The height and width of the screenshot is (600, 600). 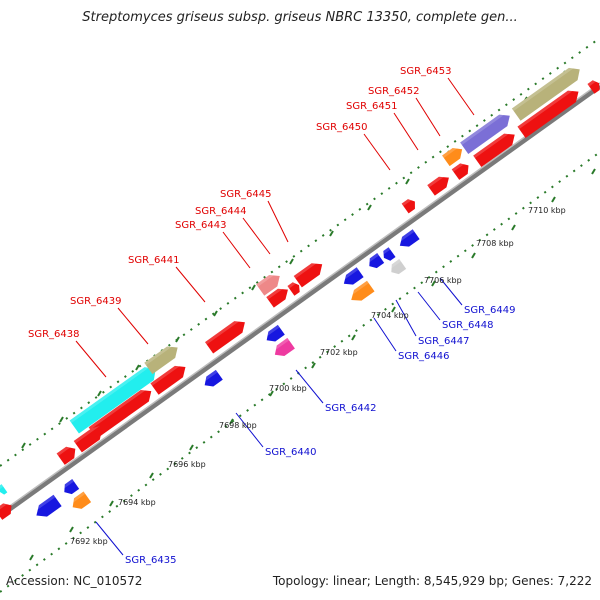 I want to click on gene-label-bottom: SGR_6435, so click(x=151, y=560).